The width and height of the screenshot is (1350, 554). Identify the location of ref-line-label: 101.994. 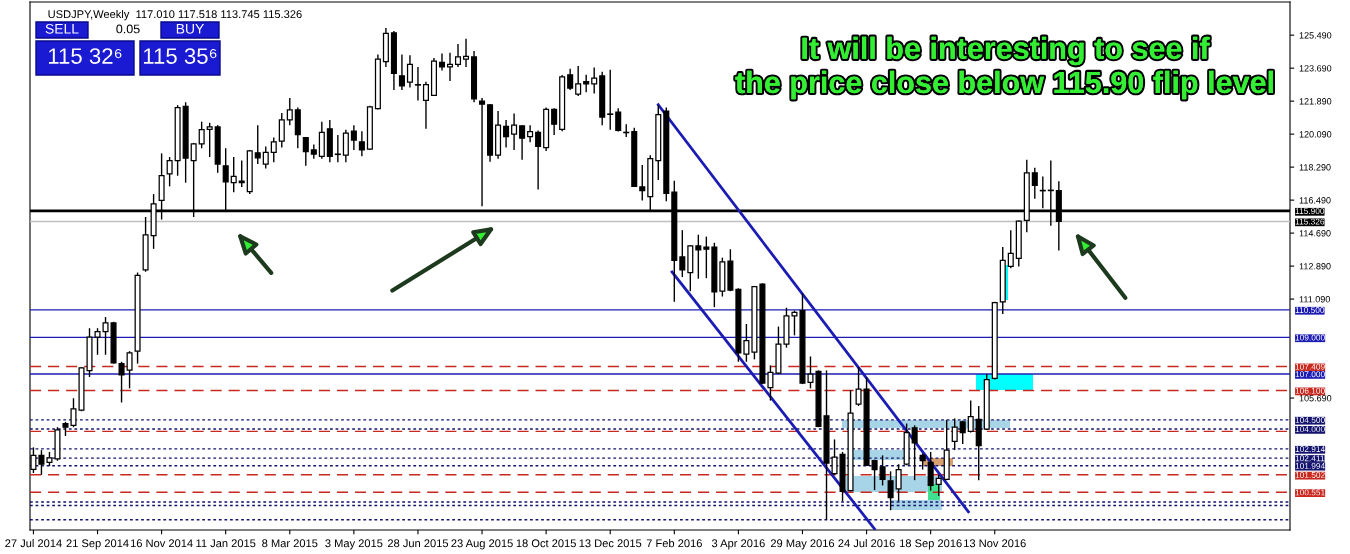
(1310, 465).